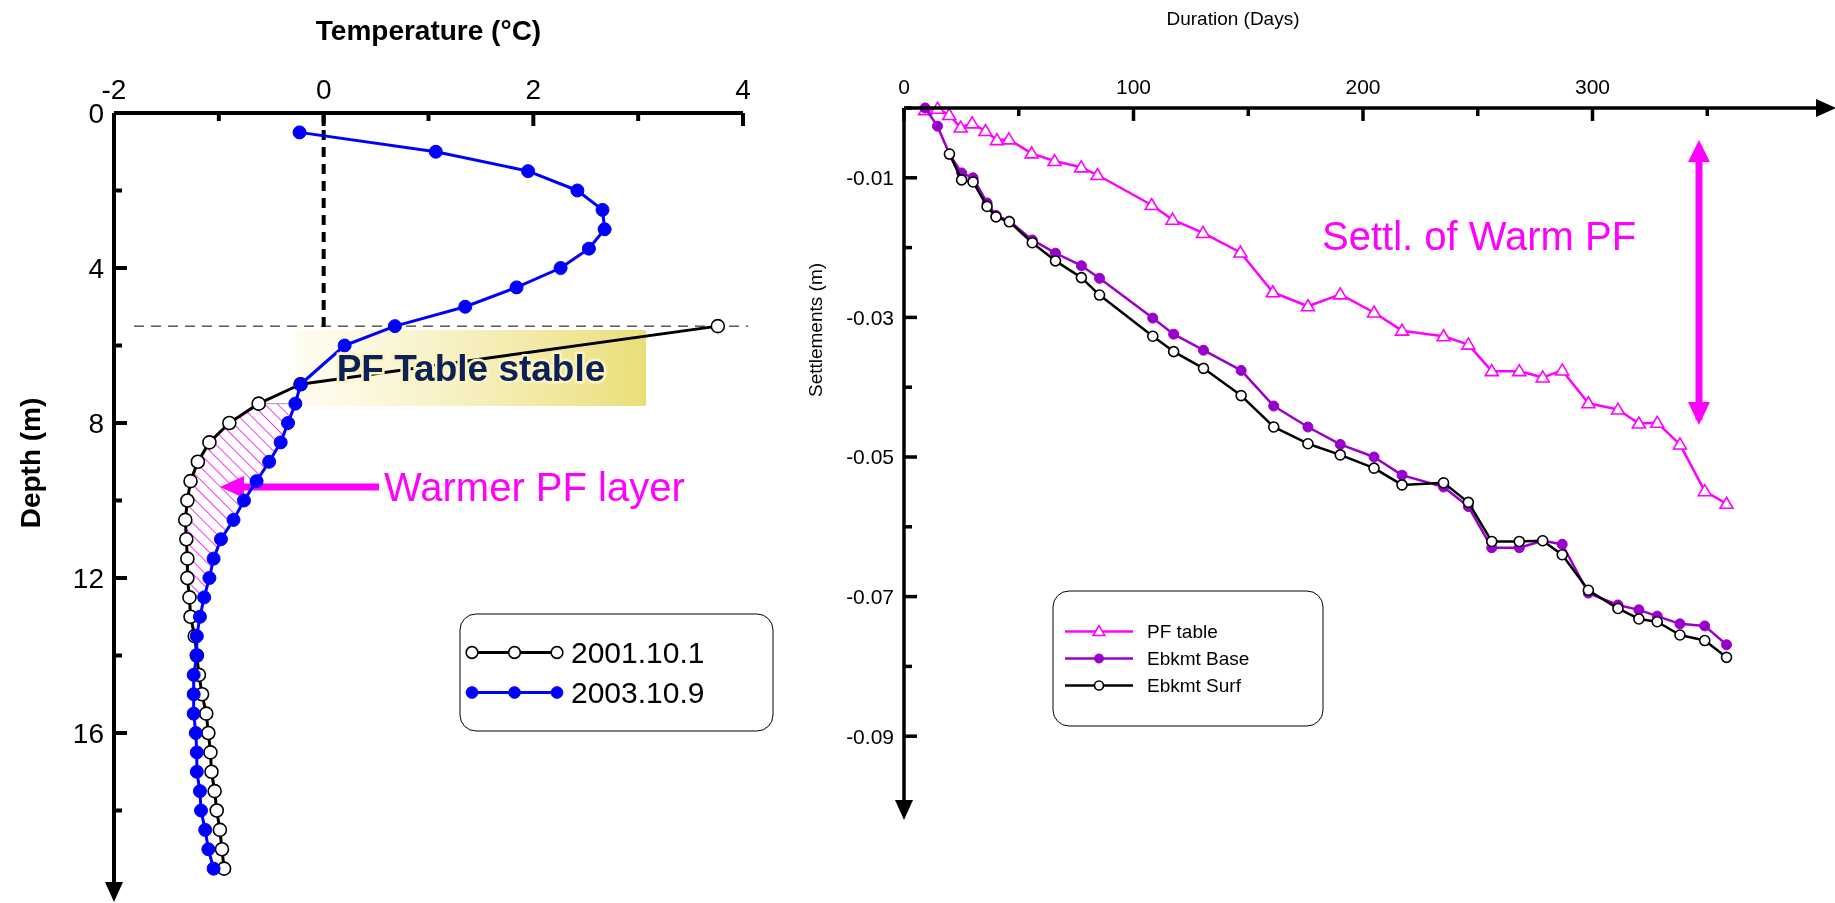  What do you see at coordinates (114, 89) in the screenshot?
I see `x-tick-label: -2` at bounding box center [114, 89].